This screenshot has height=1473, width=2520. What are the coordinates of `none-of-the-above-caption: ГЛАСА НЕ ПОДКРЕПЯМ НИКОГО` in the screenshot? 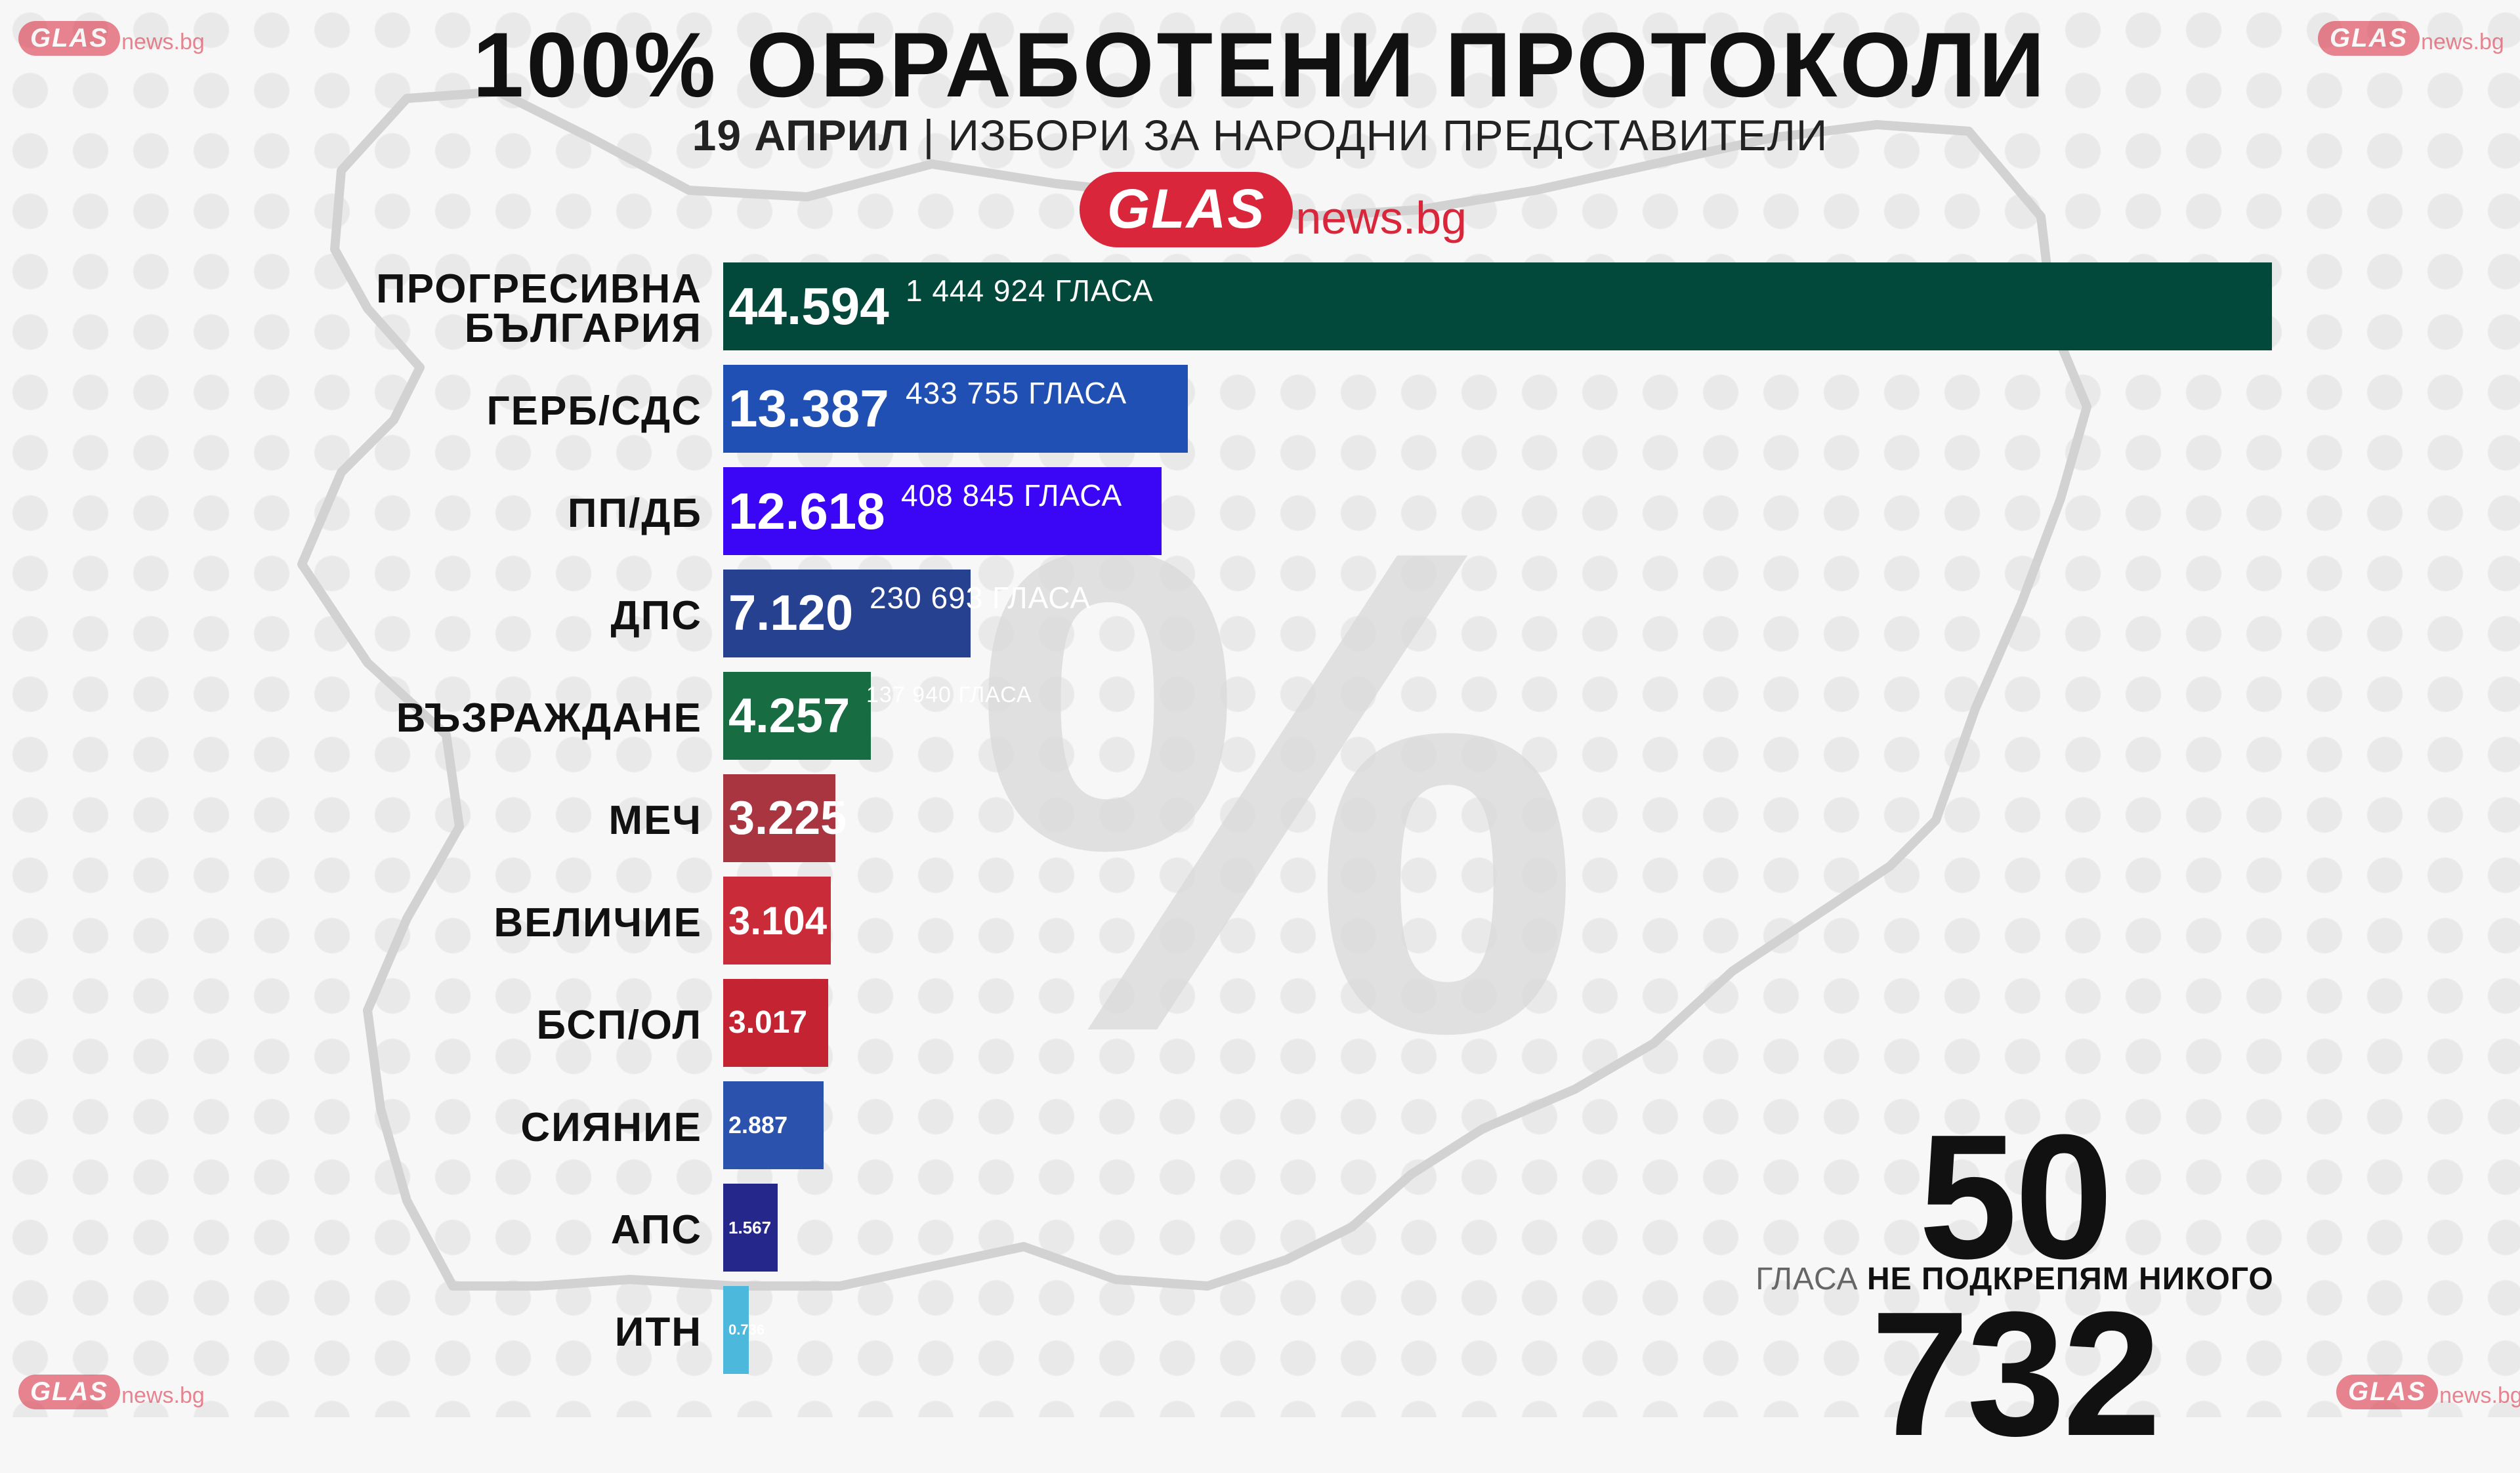 It's located at (2015, 1279).